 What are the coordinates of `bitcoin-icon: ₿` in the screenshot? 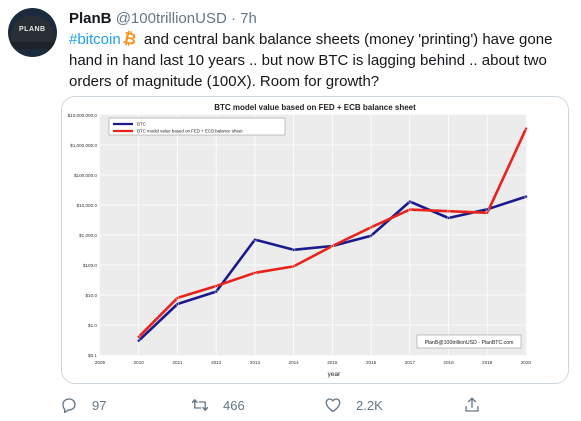 It's located at (129, 39).